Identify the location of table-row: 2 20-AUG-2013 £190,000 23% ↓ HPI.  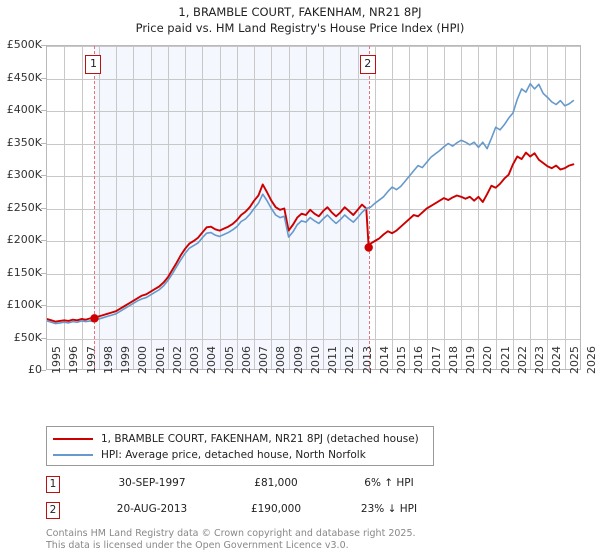
(246, 513).